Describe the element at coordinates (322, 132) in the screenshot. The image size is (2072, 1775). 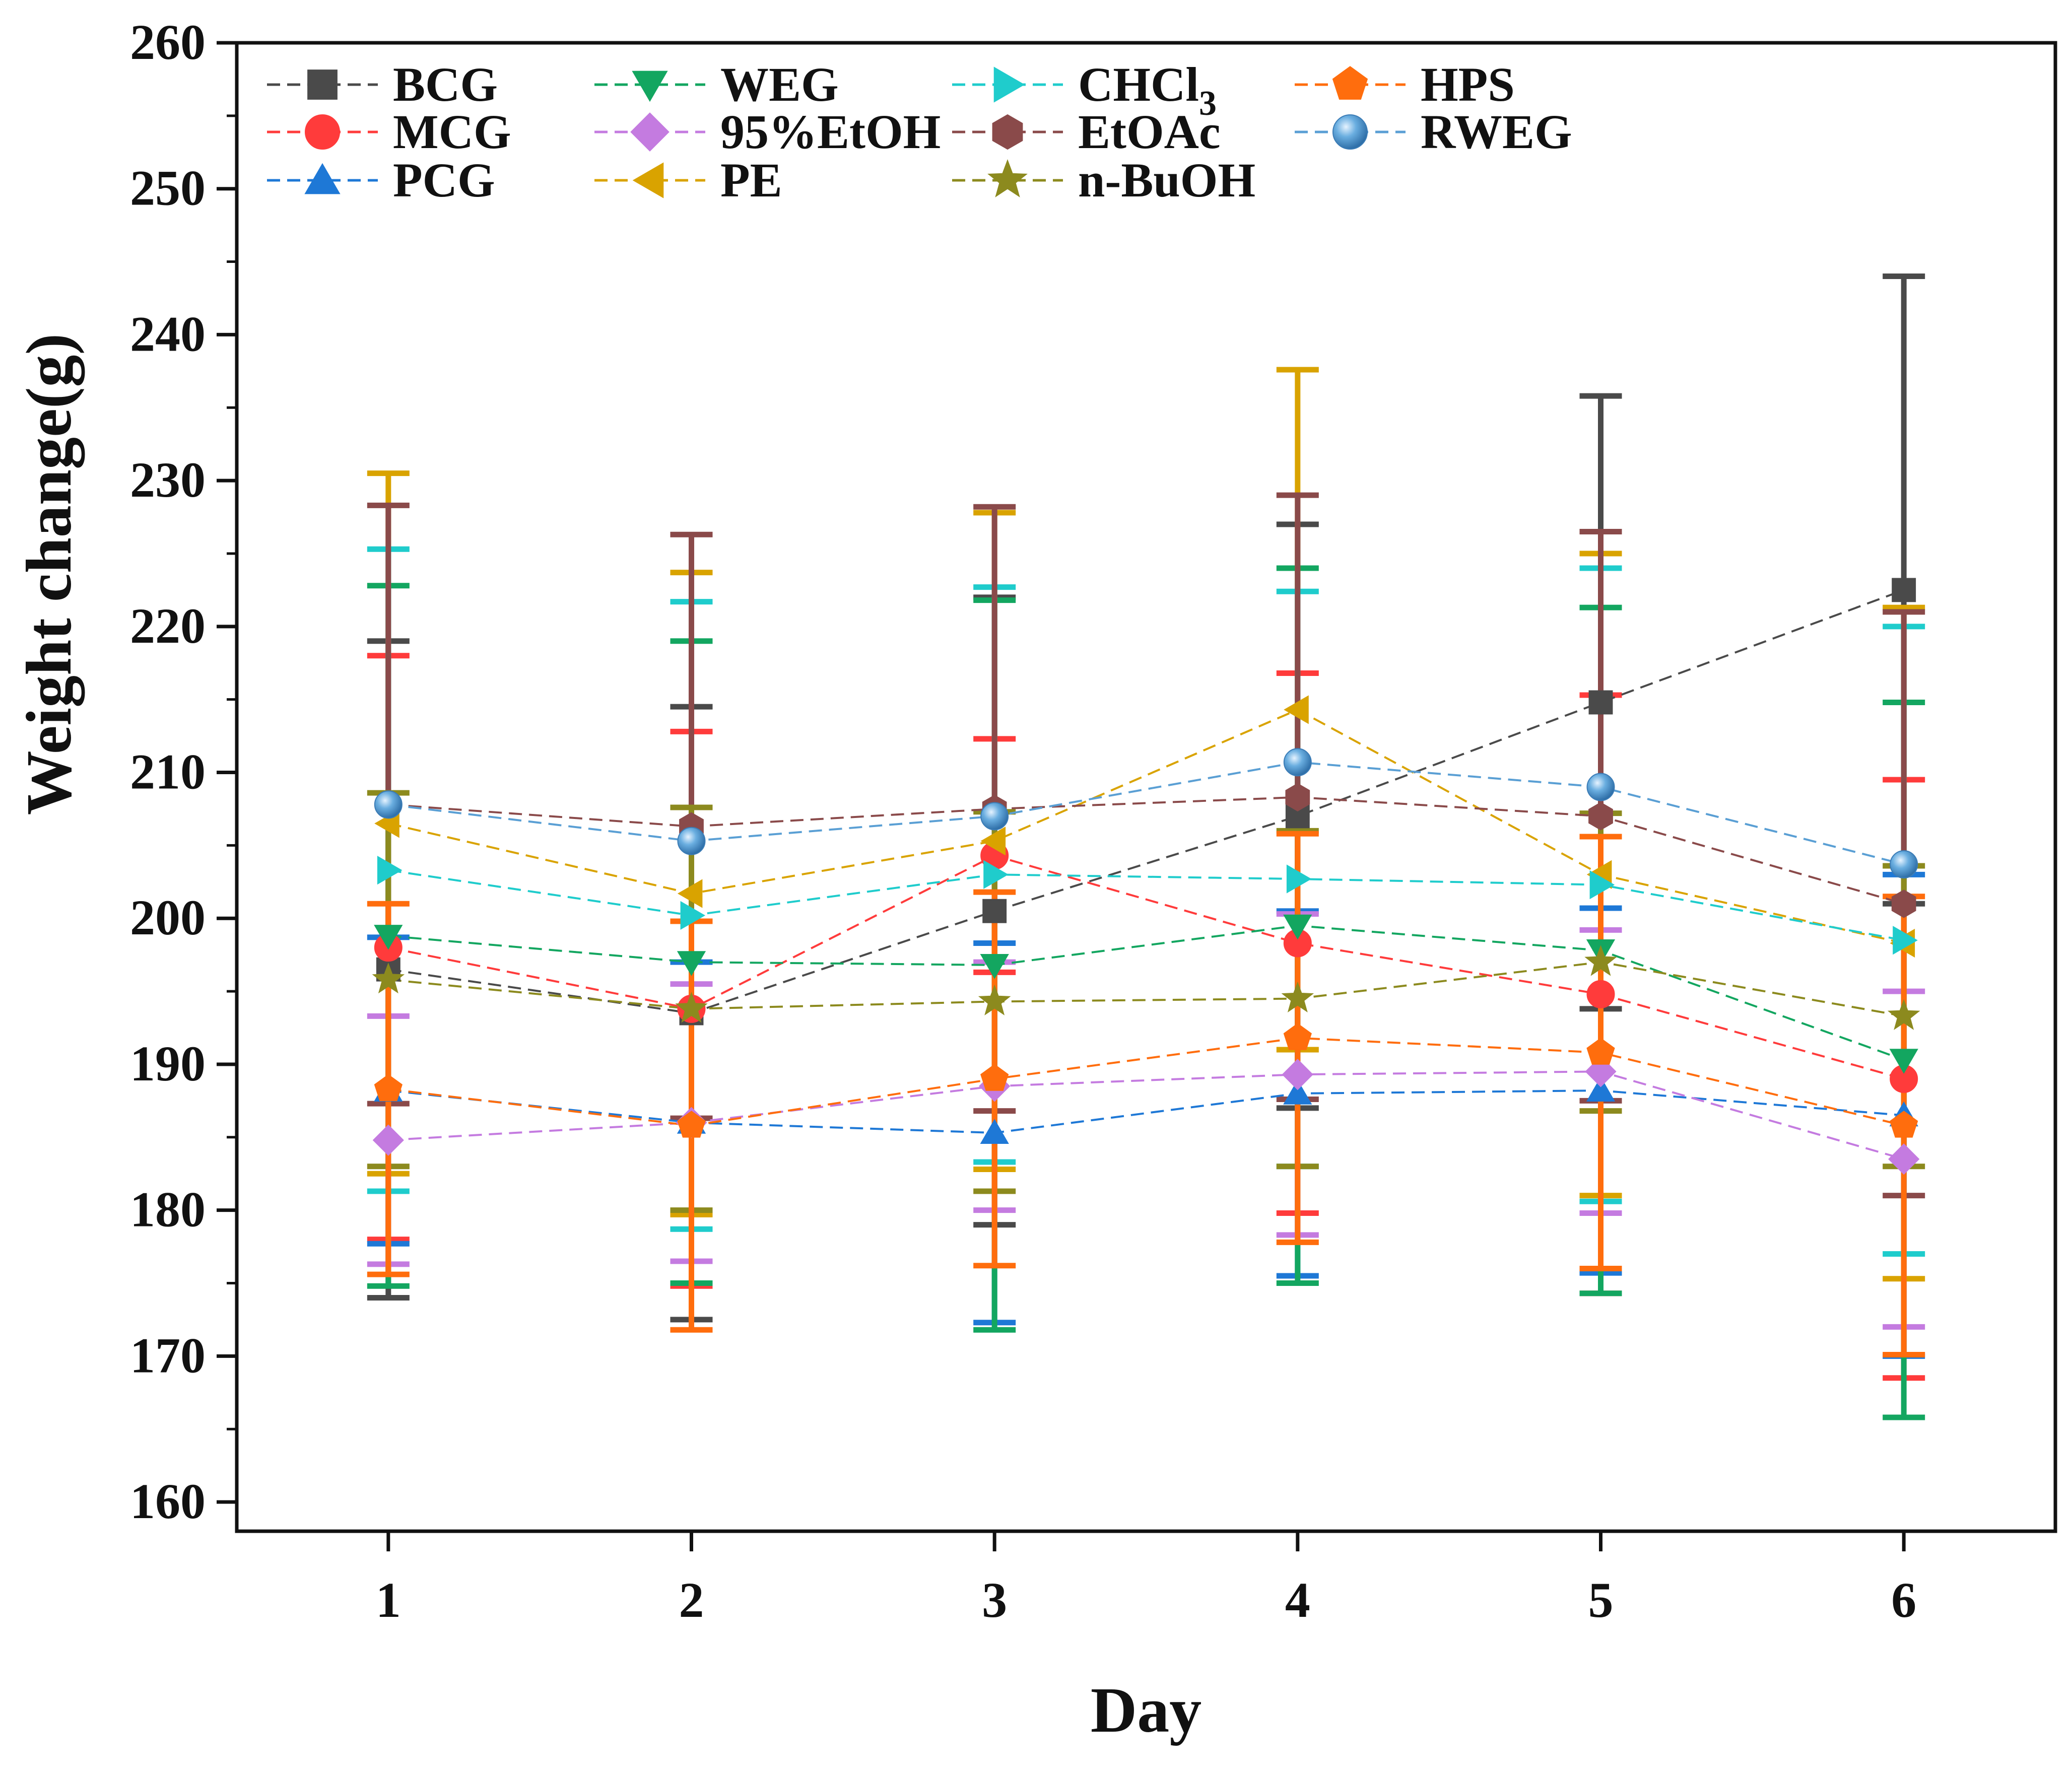
I see `legend-marker-mcg` at that location.